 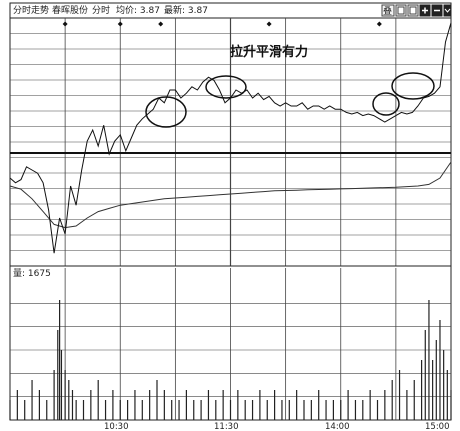 I want to click on volume-label: 量: 1675, so click(x=32, y=273).